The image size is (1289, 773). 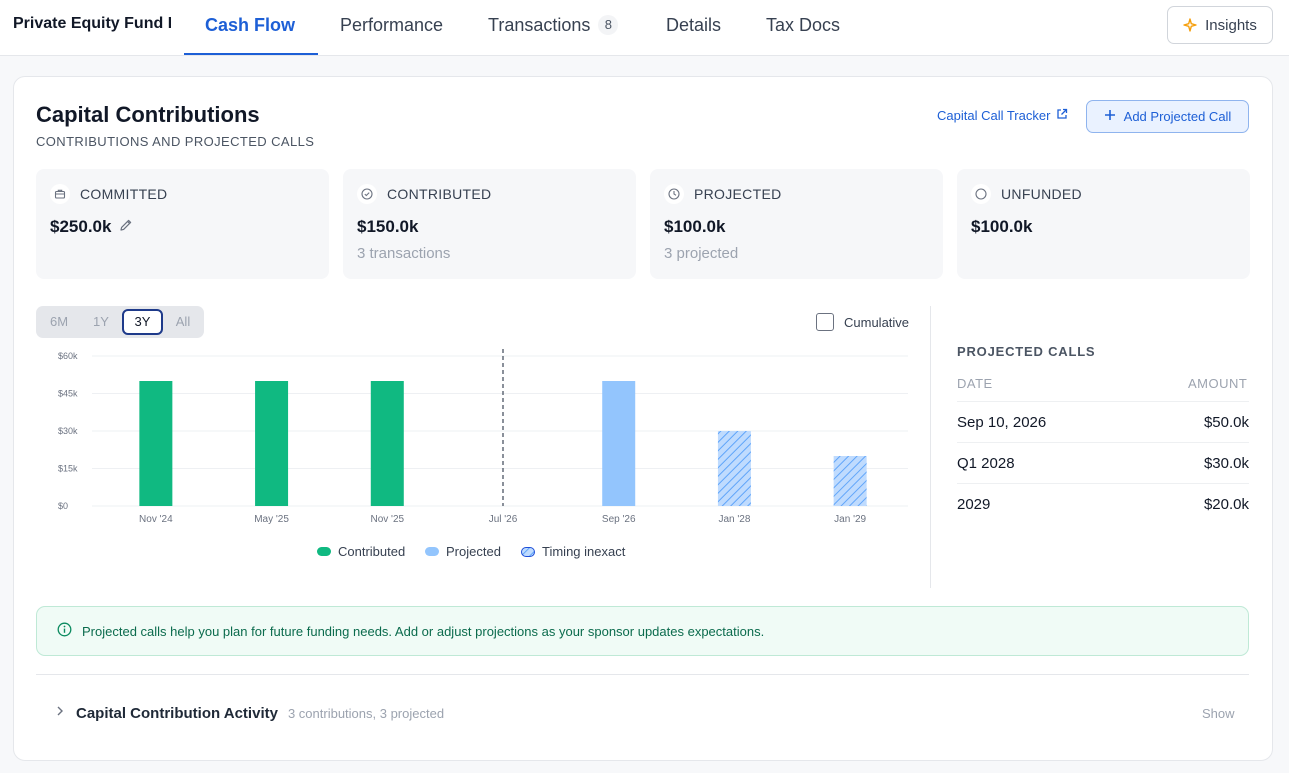 I want to click on stat-value: $250.0k, so click(x=81, y=226).